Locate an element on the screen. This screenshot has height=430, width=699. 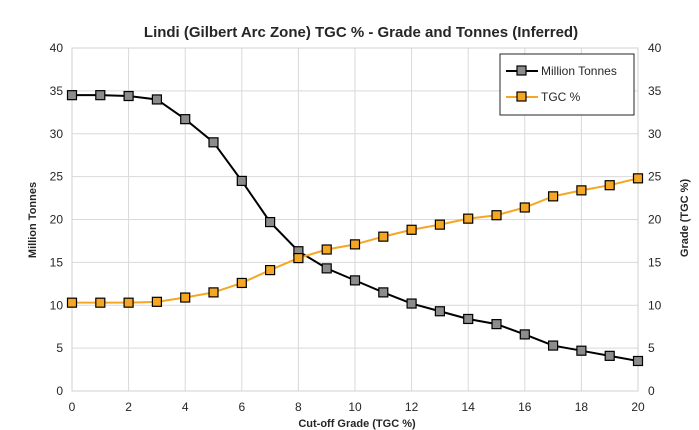
y2-tick-label: 20 is located at coordinates (655, 220).